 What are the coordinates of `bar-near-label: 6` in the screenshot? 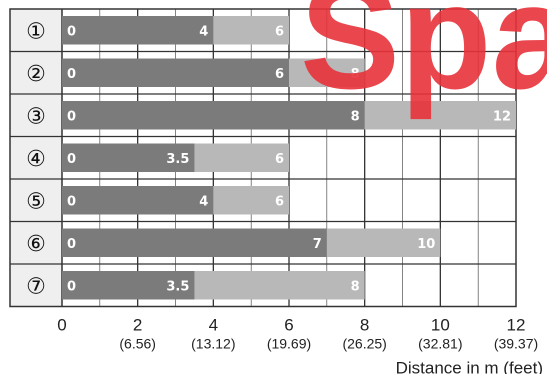 It's located at (279, 74).